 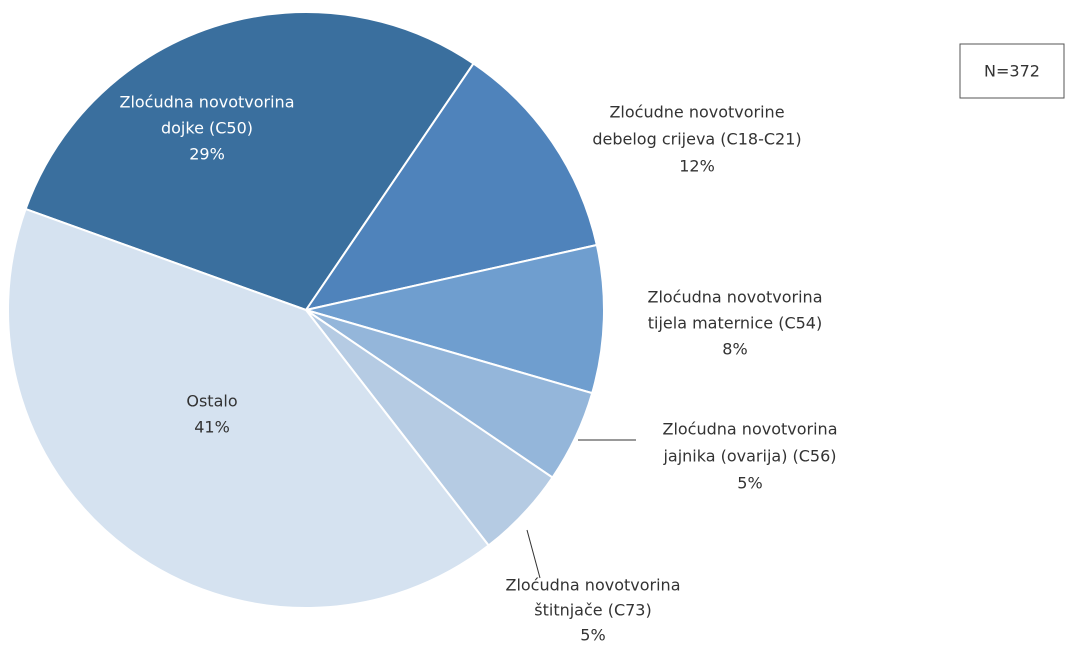 I want to click on slice-label: tijela maternice (C54), so click(x=735, y=323).